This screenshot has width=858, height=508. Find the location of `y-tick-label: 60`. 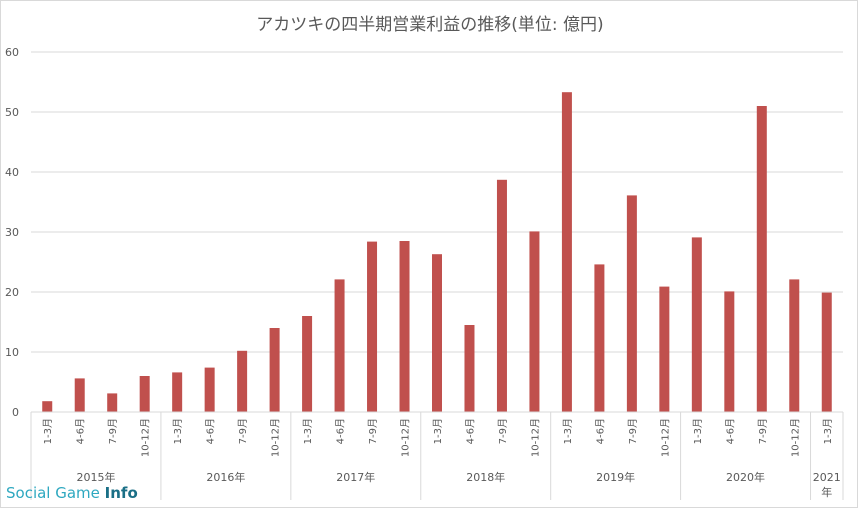

y-tick-label: 60 is located at coordinates (12, 52).